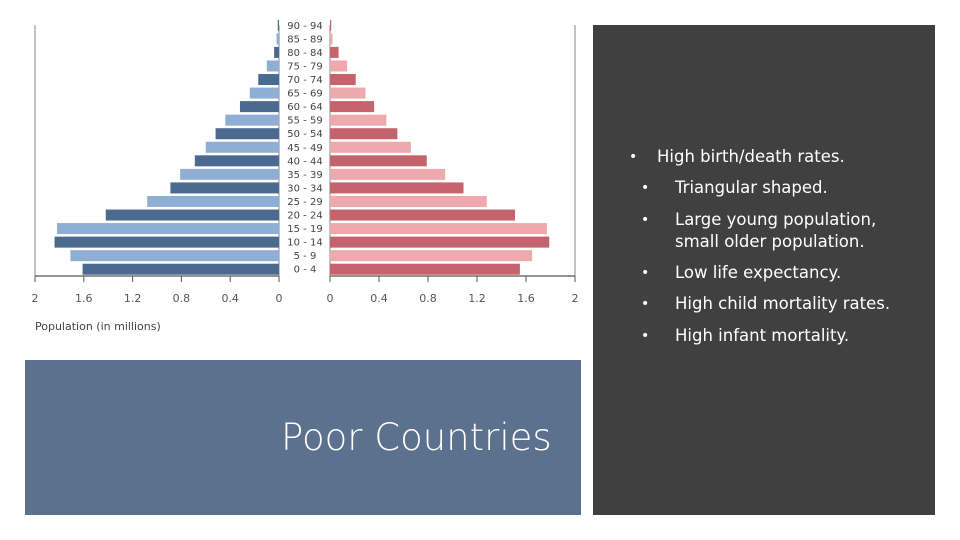  I want to click on age-group-label: 80 - 84, so click(304, 53).